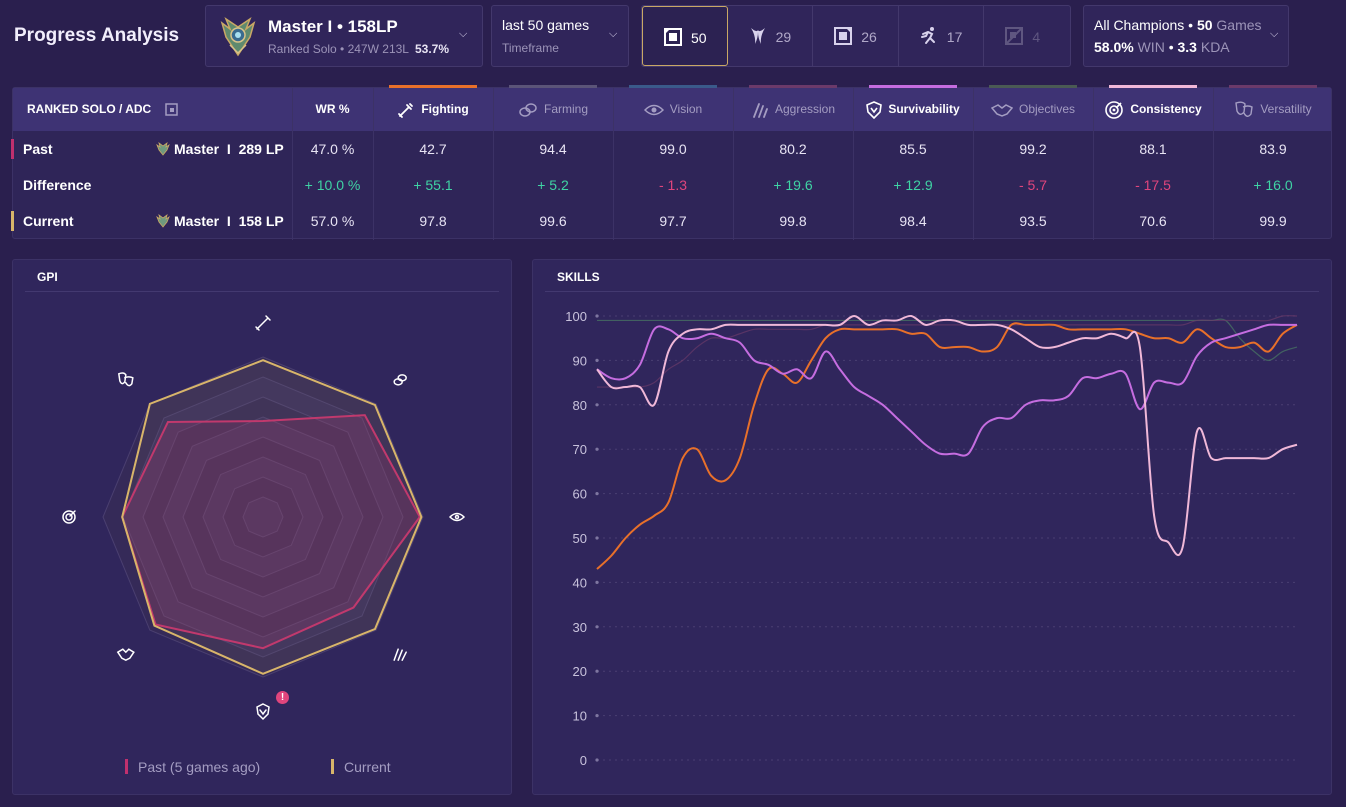 The height and width of the screenshot is (807, 1346). I want to click on role-support-button: 4, so click(1027, 36).